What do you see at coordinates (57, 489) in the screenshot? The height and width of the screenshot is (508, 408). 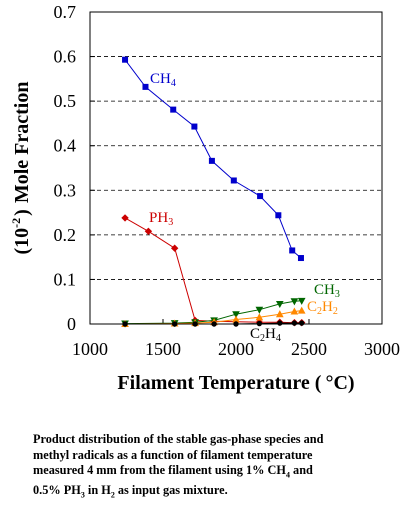 I see `caption-line-4a: 0.5% PH` at bounding box center [57, 489].